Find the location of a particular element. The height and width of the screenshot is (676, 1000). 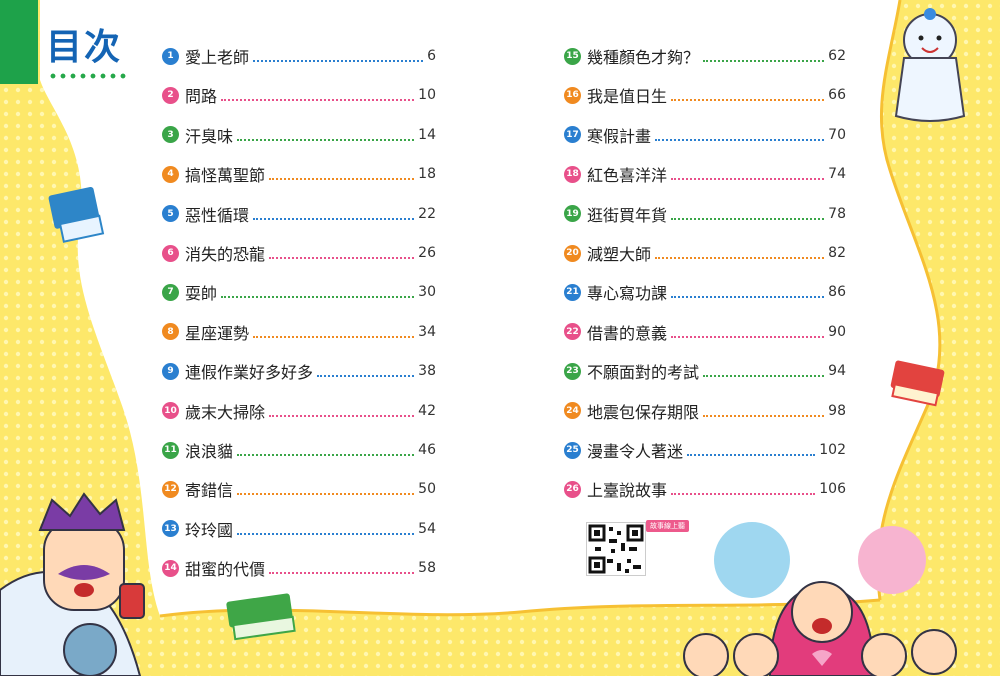

chapter-page-number: 6 is located at coordinates (431, 56).